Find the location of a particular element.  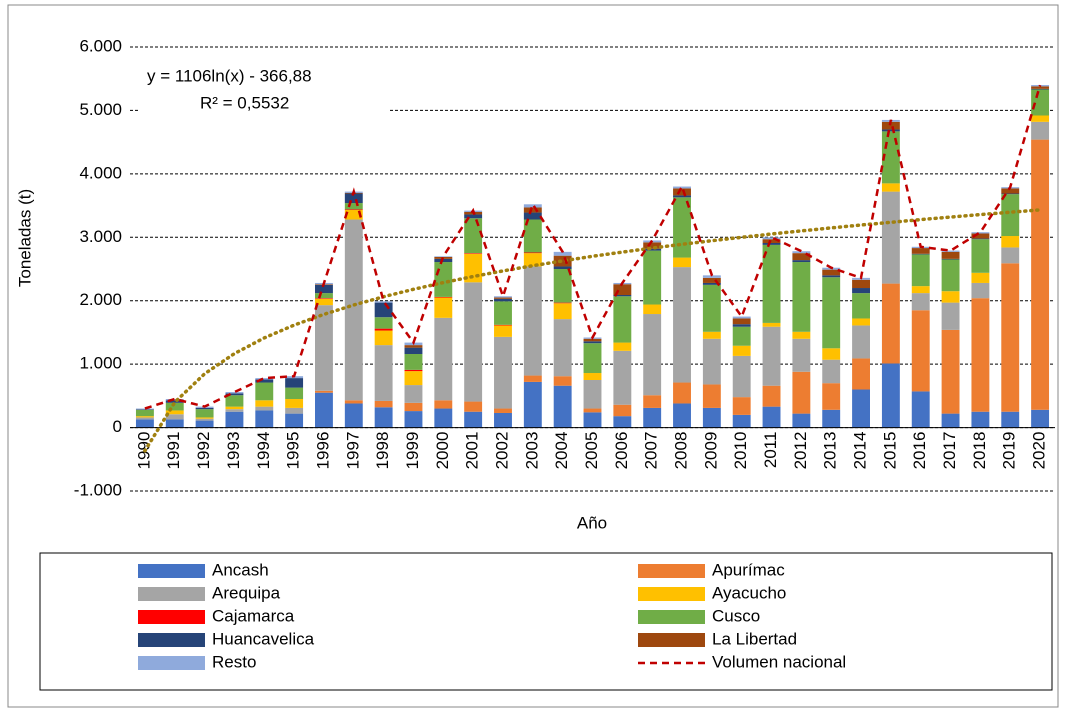

x-tick-label: 2012 is located at coordinates (800, 451).